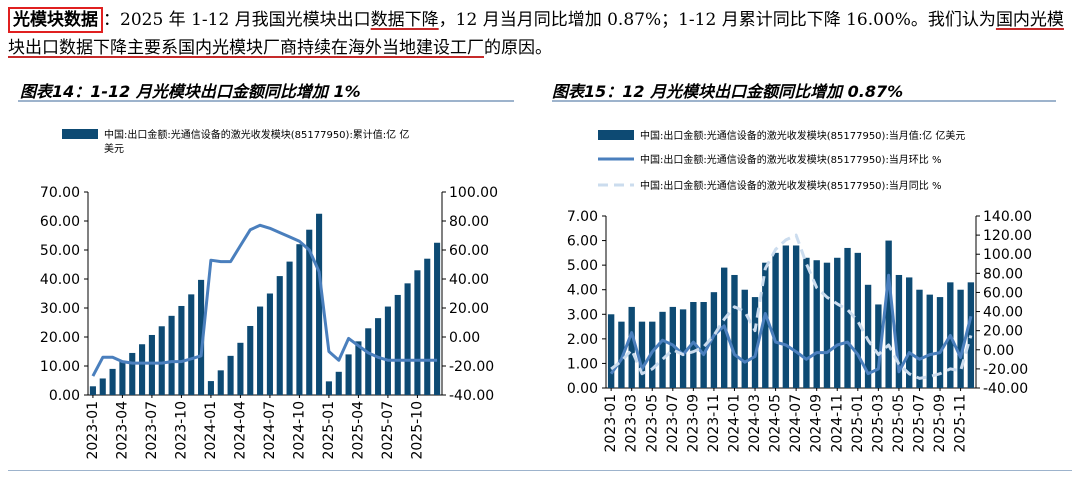 This screenshot has height=478, width=1080. Describe the element at coordinates (582, 217) in the screenshot. I see `left-tick-label: 7.00` at that location.